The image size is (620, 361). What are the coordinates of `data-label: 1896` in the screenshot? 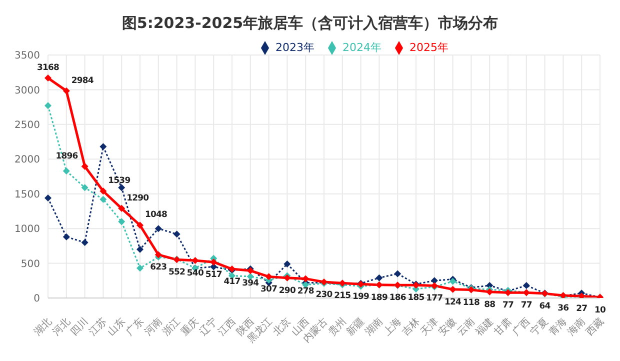 It's located at (67, 156).